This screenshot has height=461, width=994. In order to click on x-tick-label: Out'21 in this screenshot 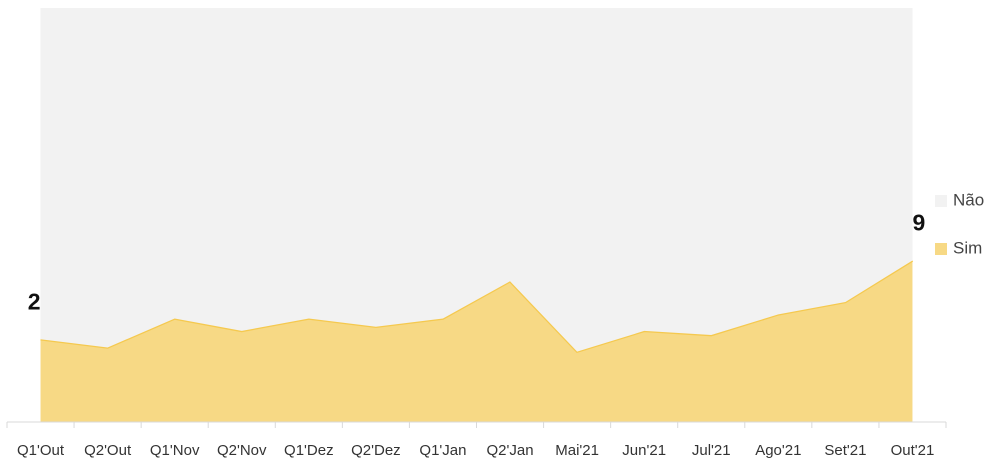, I will do `click(913, 450)`.